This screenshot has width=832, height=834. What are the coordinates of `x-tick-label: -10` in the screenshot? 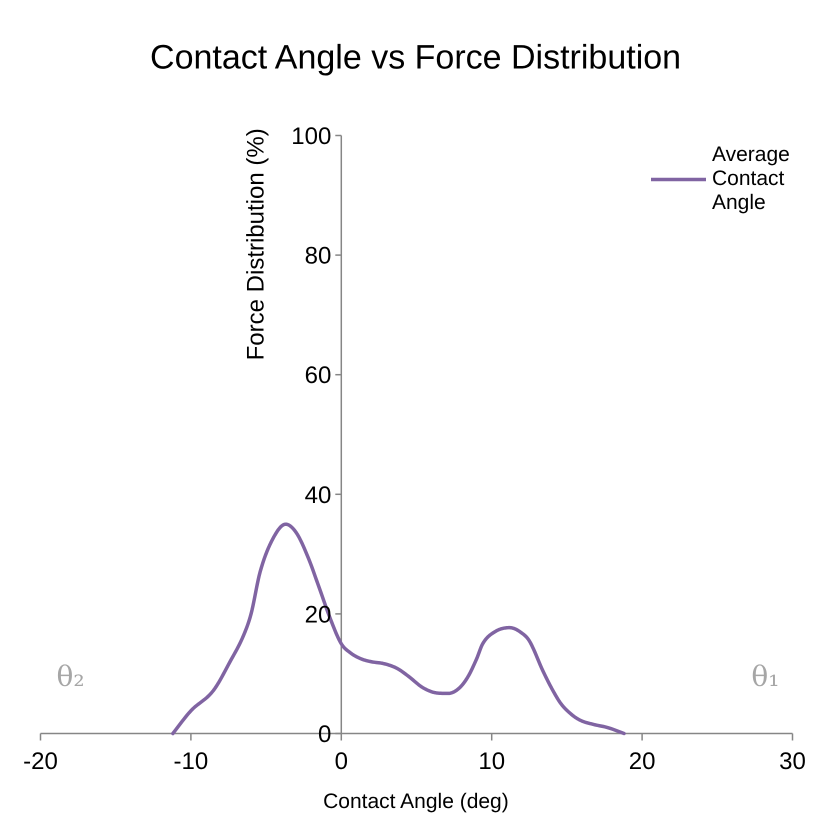 It's located at (191, 761).